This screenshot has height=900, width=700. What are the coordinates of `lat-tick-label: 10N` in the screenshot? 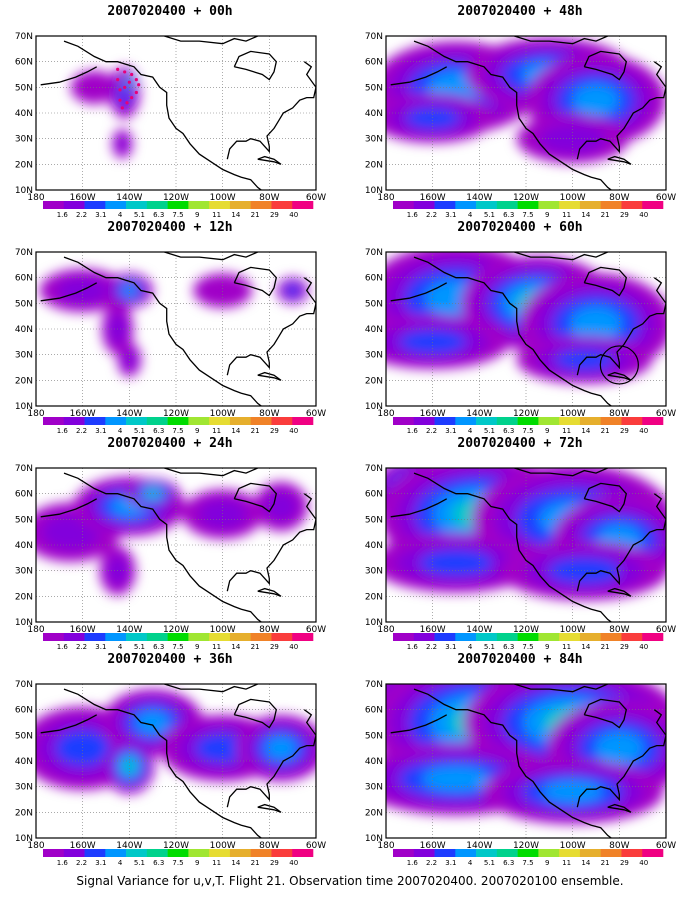 It's located at (374, 191).